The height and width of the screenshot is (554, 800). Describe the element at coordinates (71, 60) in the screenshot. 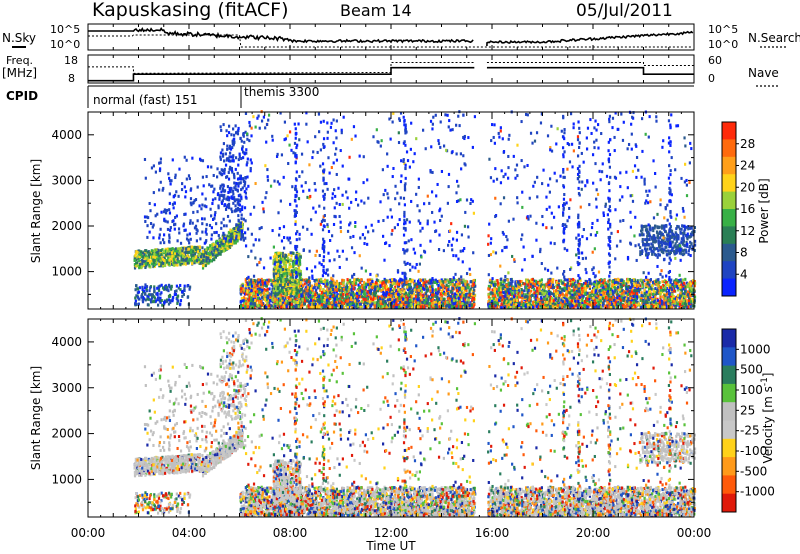

I see `freq-tick-top: 18` at that location.